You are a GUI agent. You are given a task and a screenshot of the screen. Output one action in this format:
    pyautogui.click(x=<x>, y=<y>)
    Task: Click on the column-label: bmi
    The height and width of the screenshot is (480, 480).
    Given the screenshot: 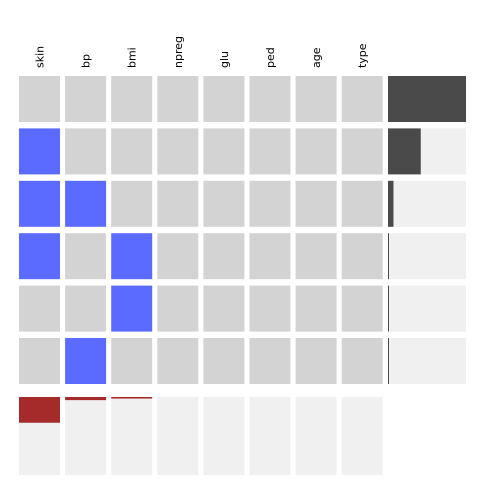 What is the action you would take?
    pyautogui.click(x=132, y=57)
    